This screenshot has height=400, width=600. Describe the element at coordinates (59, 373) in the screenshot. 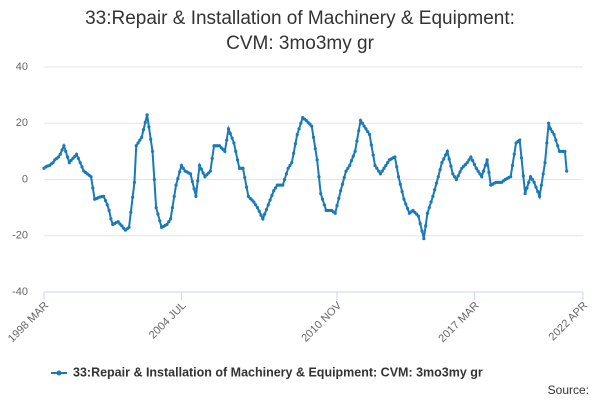

I see `legend-marker` at that location.